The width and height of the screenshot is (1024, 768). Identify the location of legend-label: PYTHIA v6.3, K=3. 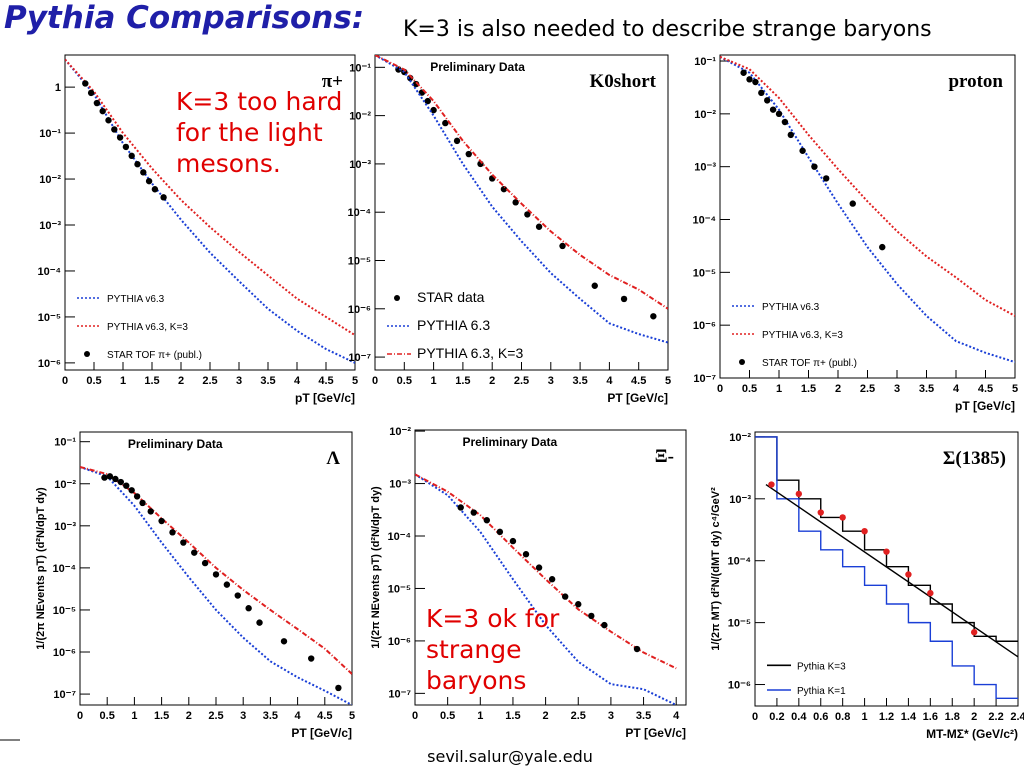
(802, 335).